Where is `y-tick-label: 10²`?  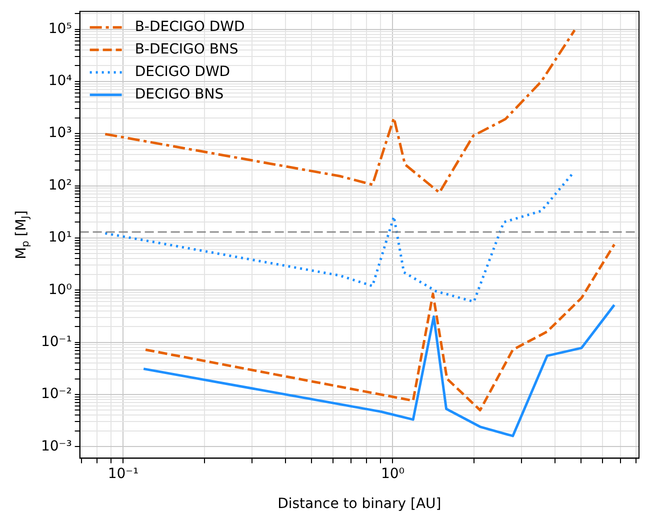 y-tick-label: 10² is located at coordinates (60, 185).